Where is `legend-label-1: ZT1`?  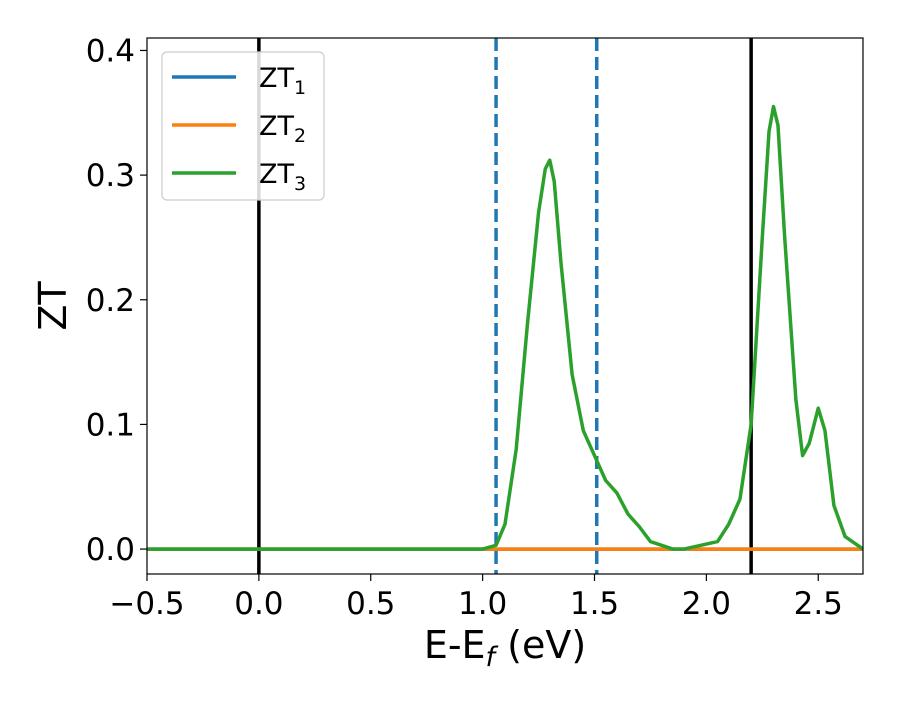 legend-label-1: ZT1 is located at coordinates (282, 81).